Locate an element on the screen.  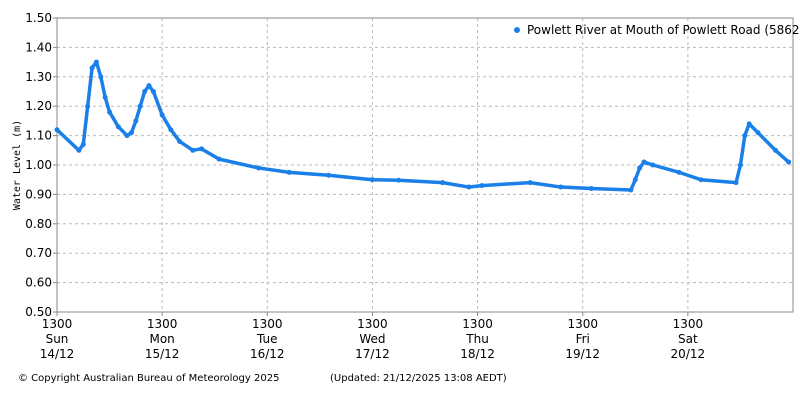
y-tick-label: 1.40 is located at coordinates (38, 47).